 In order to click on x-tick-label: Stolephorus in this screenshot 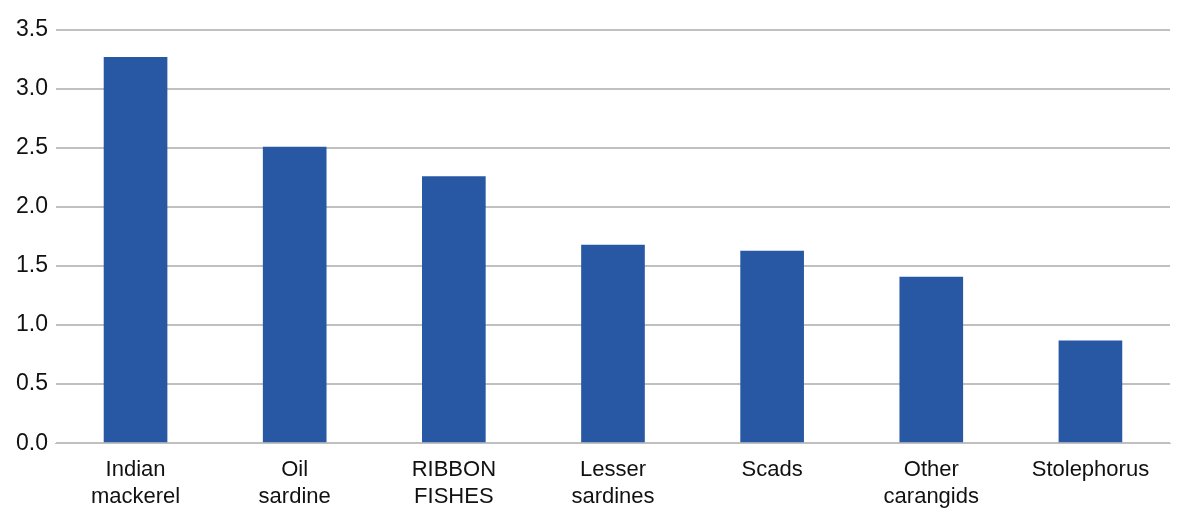, I will do `click(1090, 469)`.